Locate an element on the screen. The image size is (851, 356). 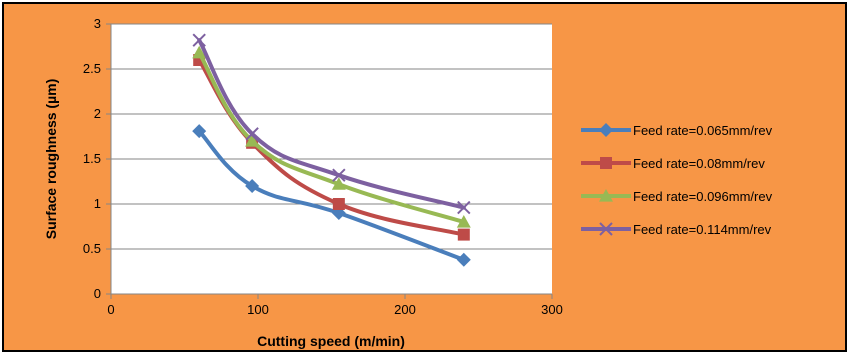
y-tick-label: 1.5 is located at coordinates (92, 158).